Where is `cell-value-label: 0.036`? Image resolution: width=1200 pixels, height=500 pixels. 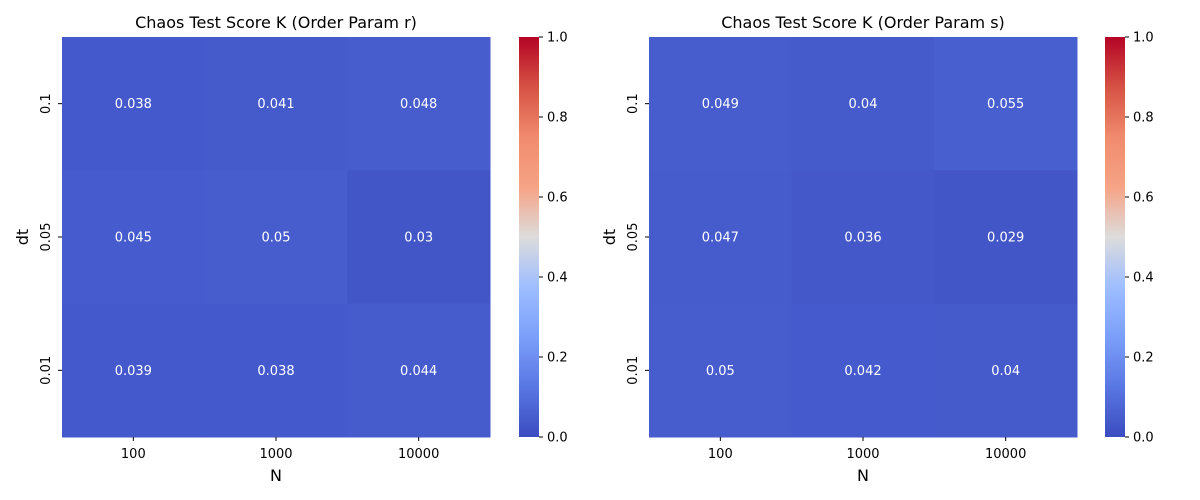 cell-value-label: 0.036 is located at coordinates (862, 238).